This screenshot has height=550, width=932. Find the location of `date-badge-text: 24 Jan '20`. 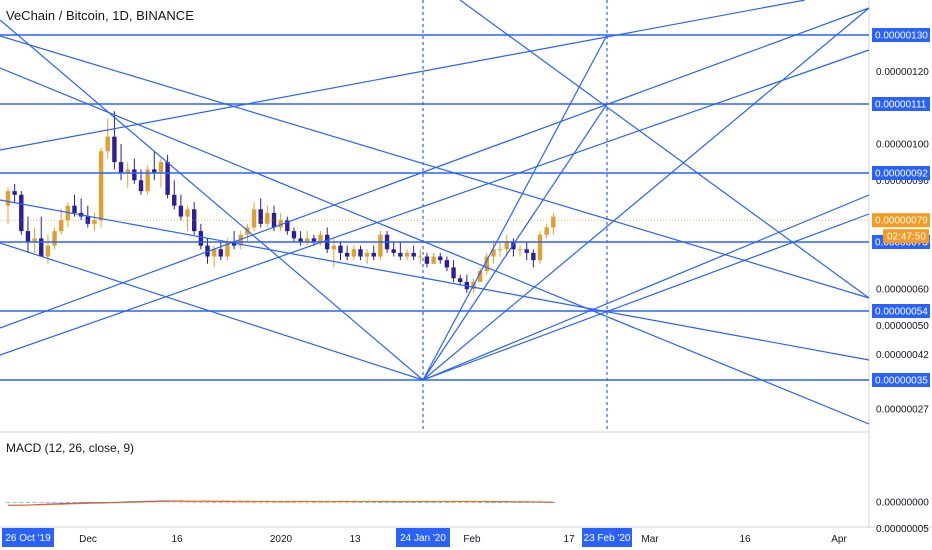

date-badge-text: 24 Jan '20 is located at coordinates (423, 538).